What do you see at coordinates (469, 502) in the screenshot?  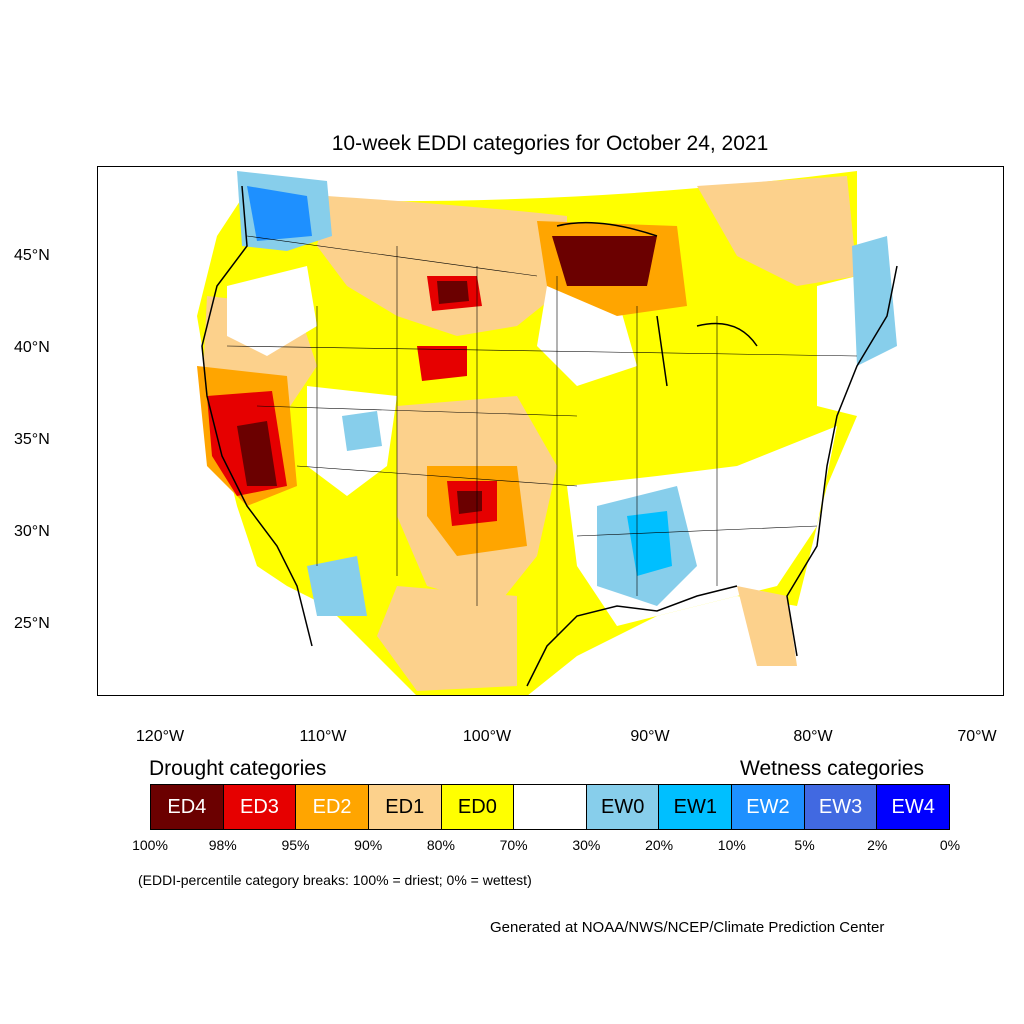 I see `region-ed4-texas` at bounding box center [469, 502].